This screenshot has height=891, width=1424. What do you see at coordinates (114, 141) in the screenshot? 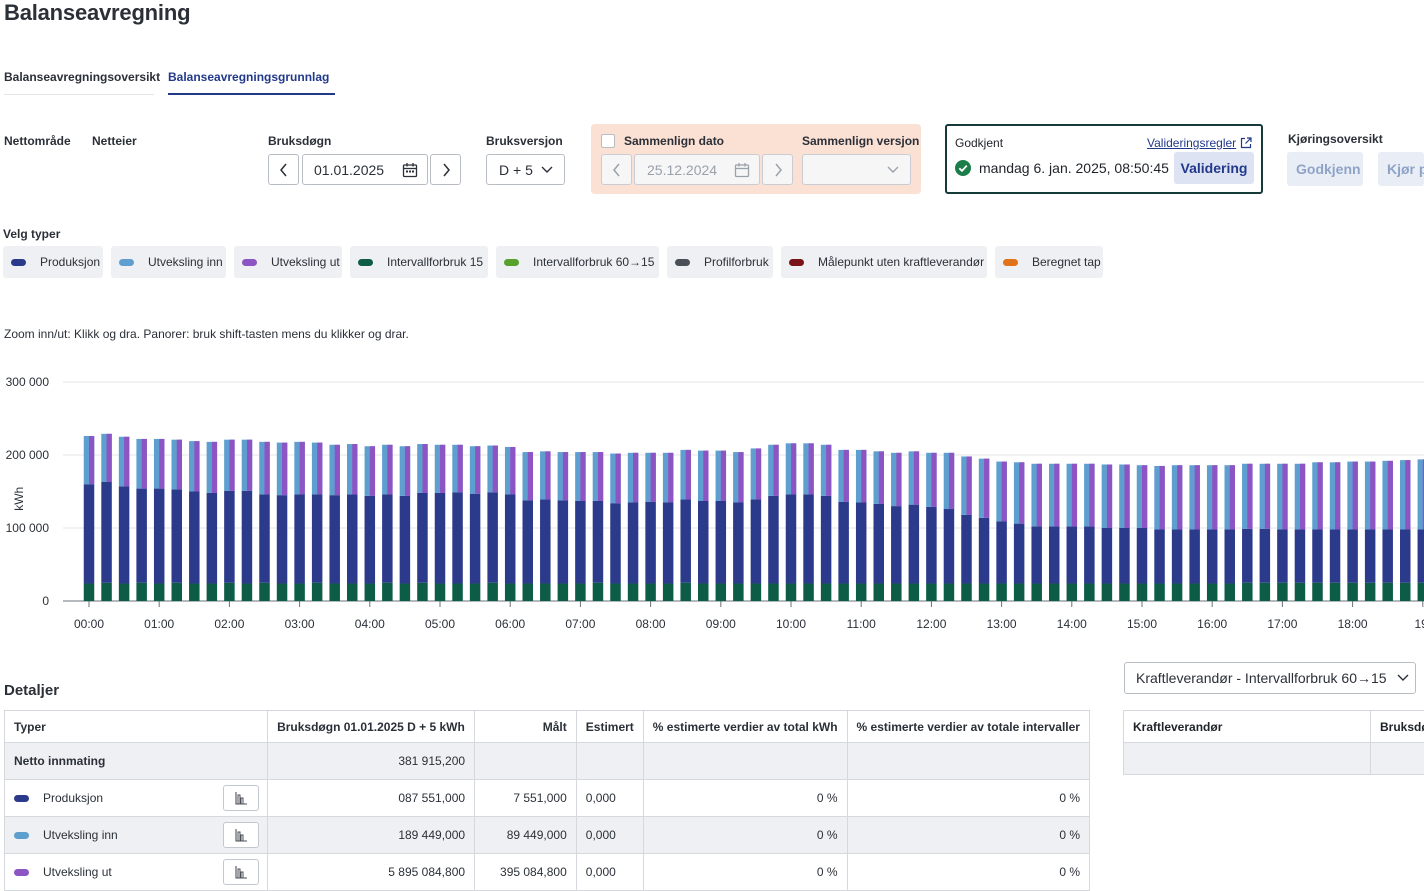
I see `netteier-label: Netteier` at bounding box center [114, 141].